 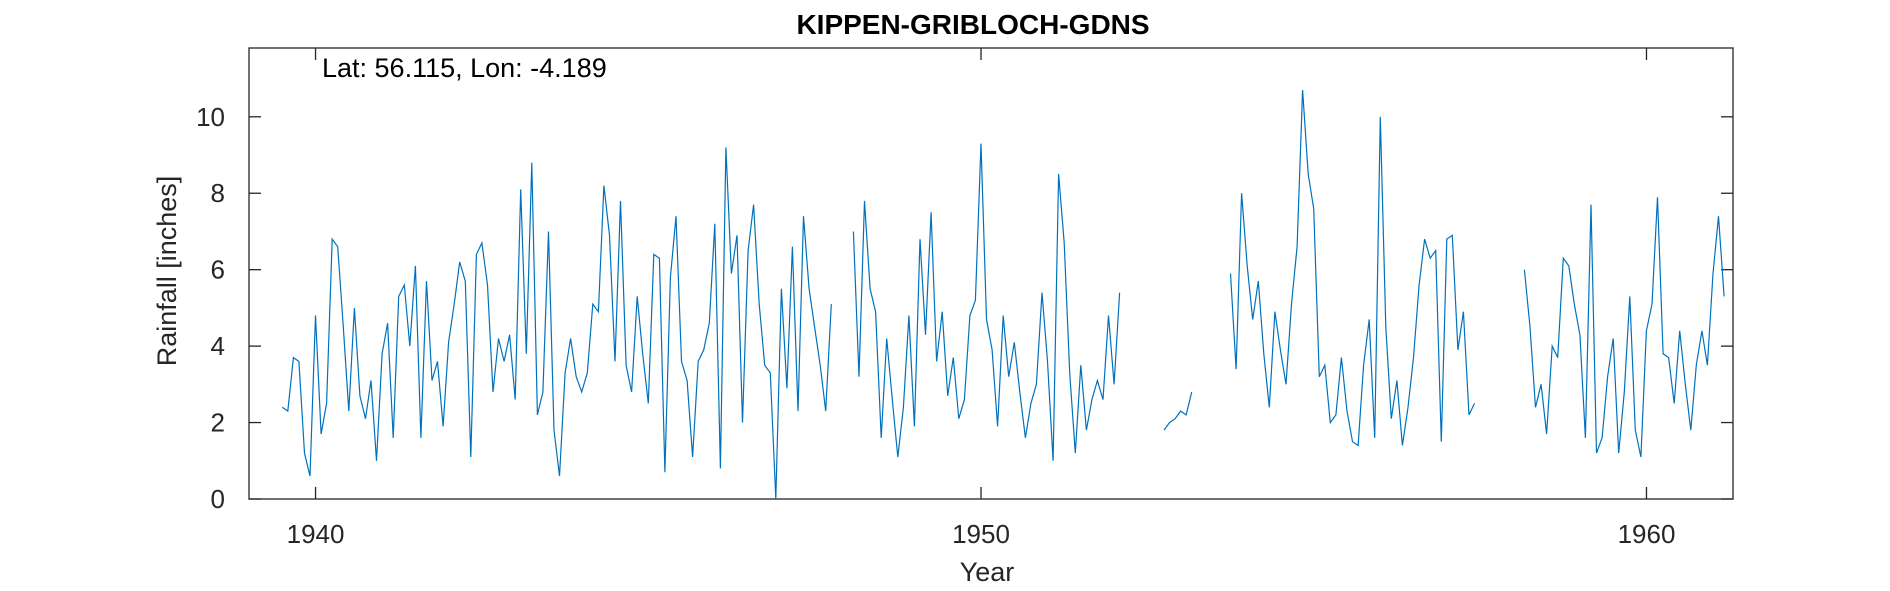 What do you see at coordinates (218, 270) in the screenshot?
I see `y-tick-label: 6` at bounding box center [218, 270].